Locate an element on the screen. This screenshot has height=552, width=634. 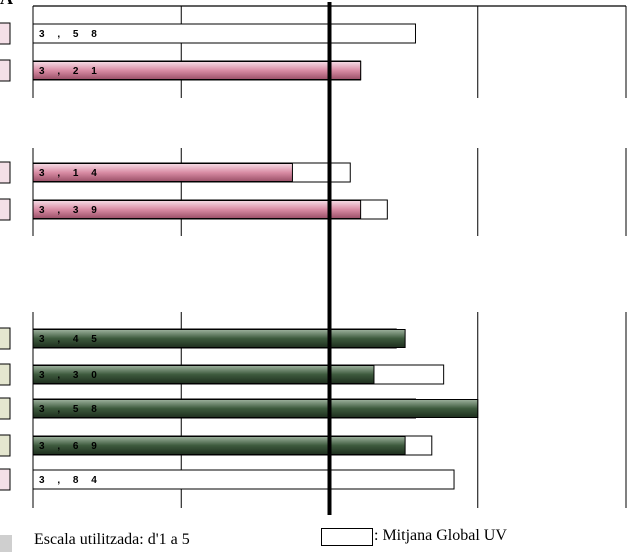
data-label: 3 , 1 4 is located at coordinates (70, 173).